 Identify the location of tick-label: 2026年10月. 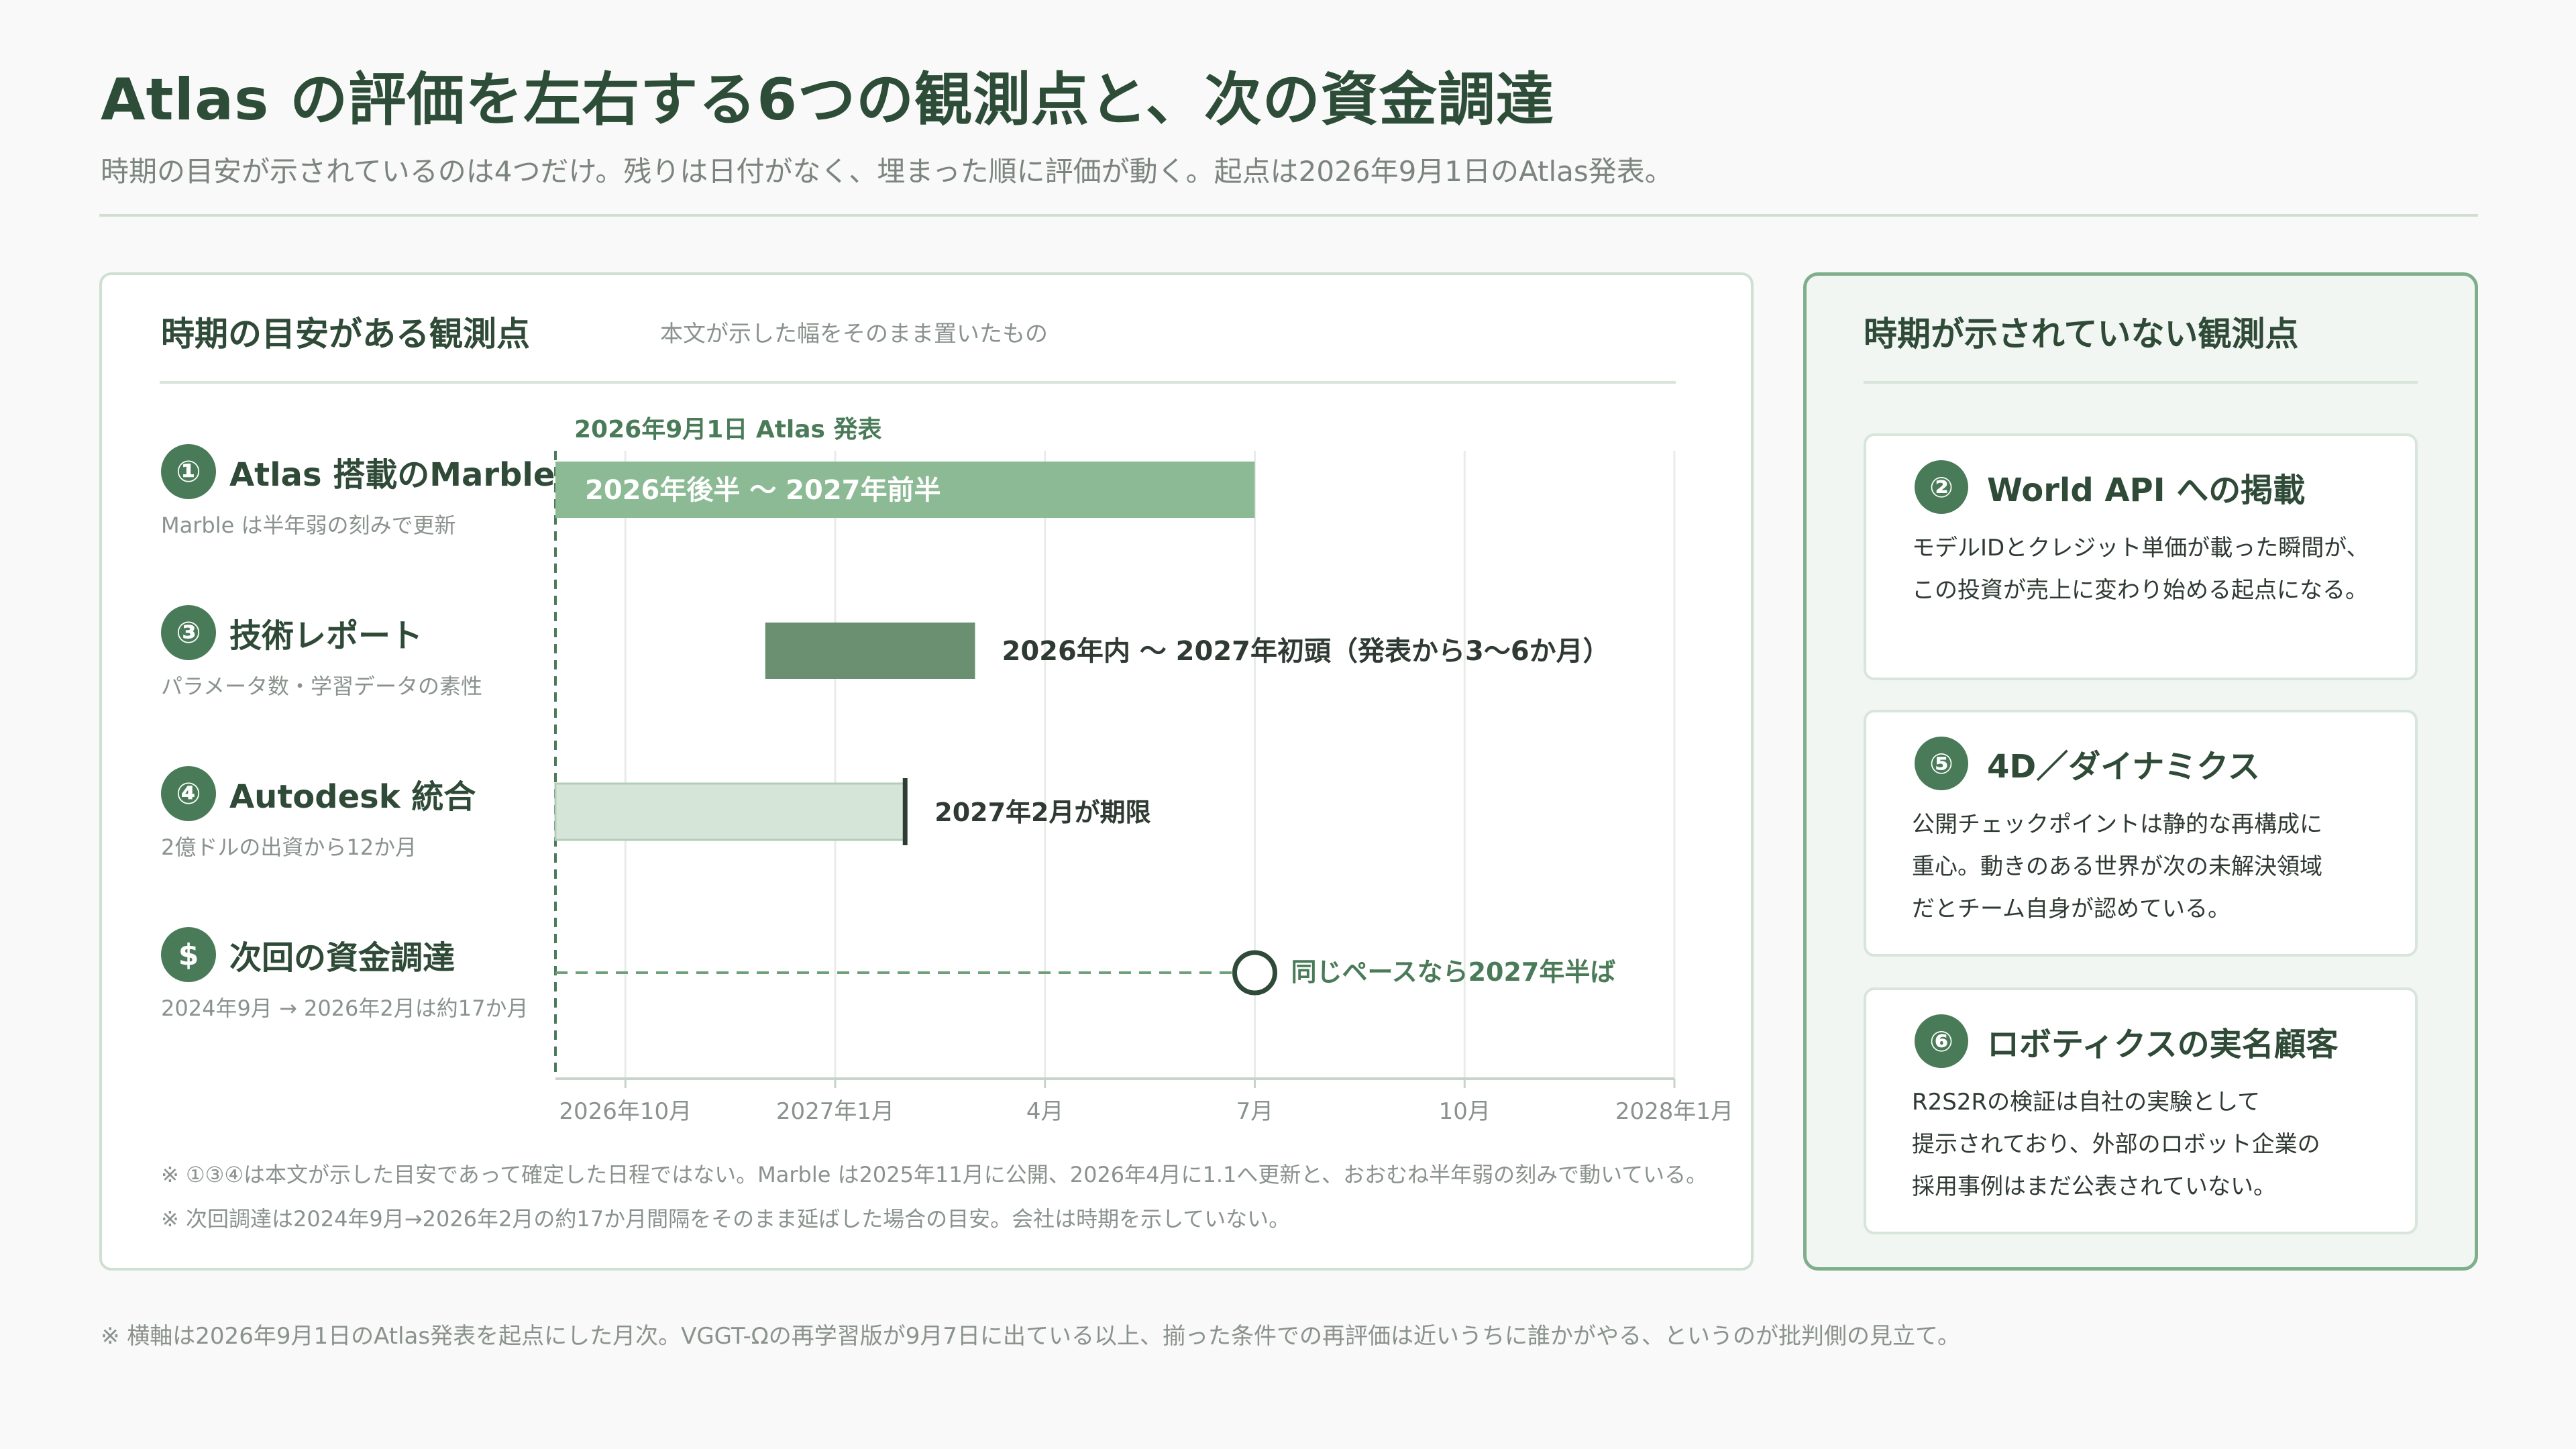
(625, 1111).